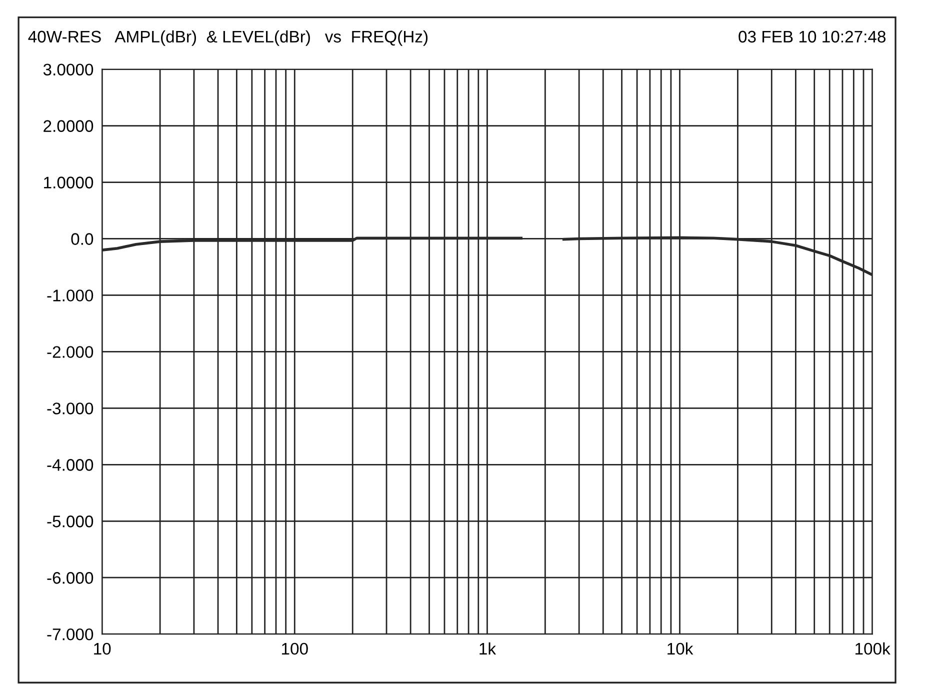  What do you see at coordinates (70, 296) in the screenshot?
I see `y-tick-label: -1.000` at bounding box center [70, 296].